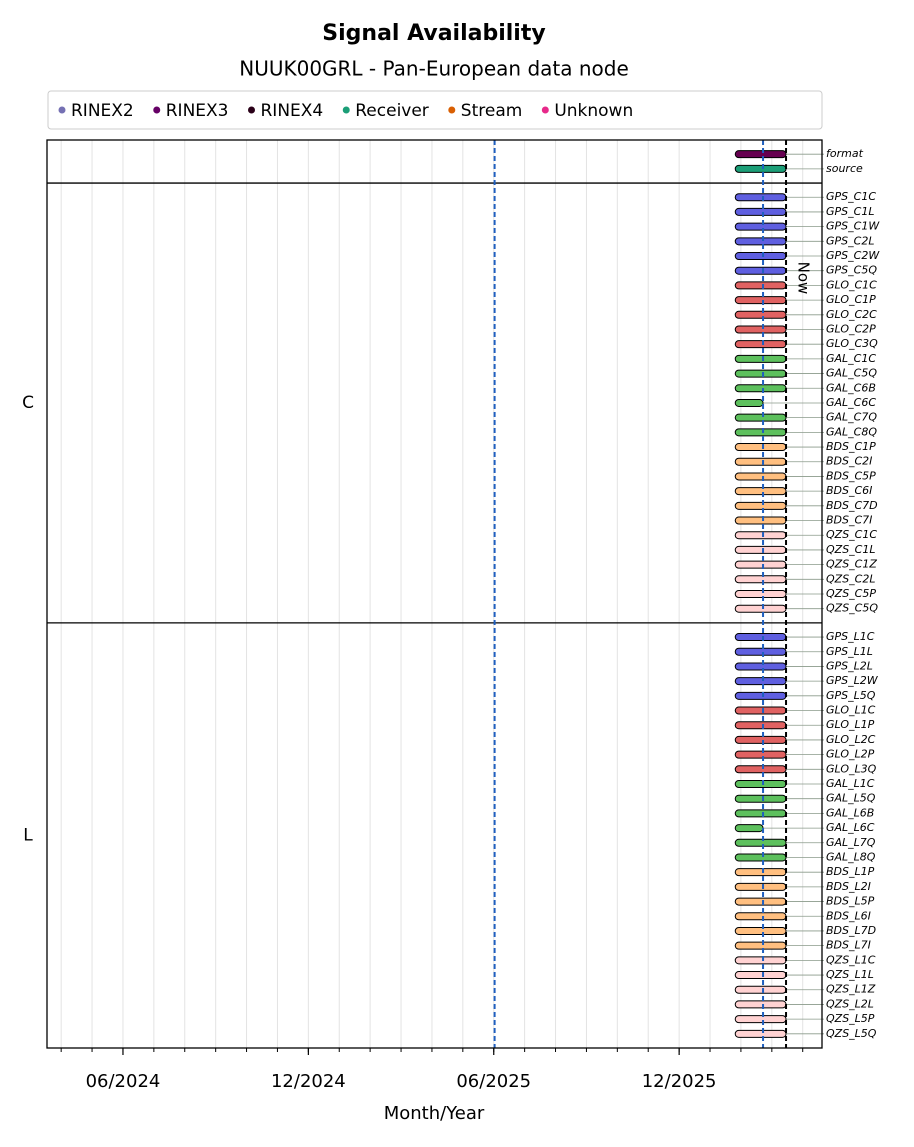 The image size is (914, 1147). What do you see at coordinates (851, 446) in the screenshot?
I see `signal-label: BDS_C1P` at bounding box center [851, 446].